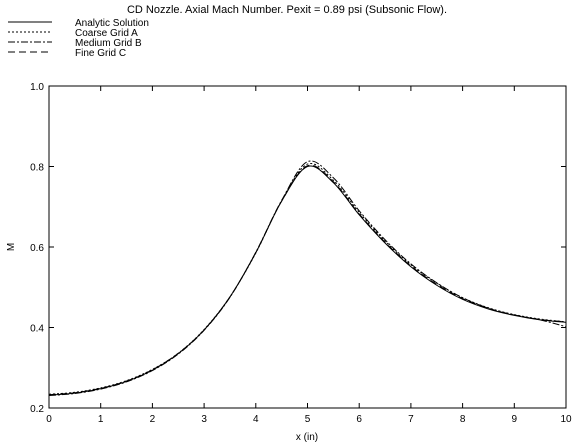 This screenshot has height=448, width=580. What do you see at coordinates (49, 419) in the screenshot?
I see `x-tick-label: 0` at bounding box center [49, 419].